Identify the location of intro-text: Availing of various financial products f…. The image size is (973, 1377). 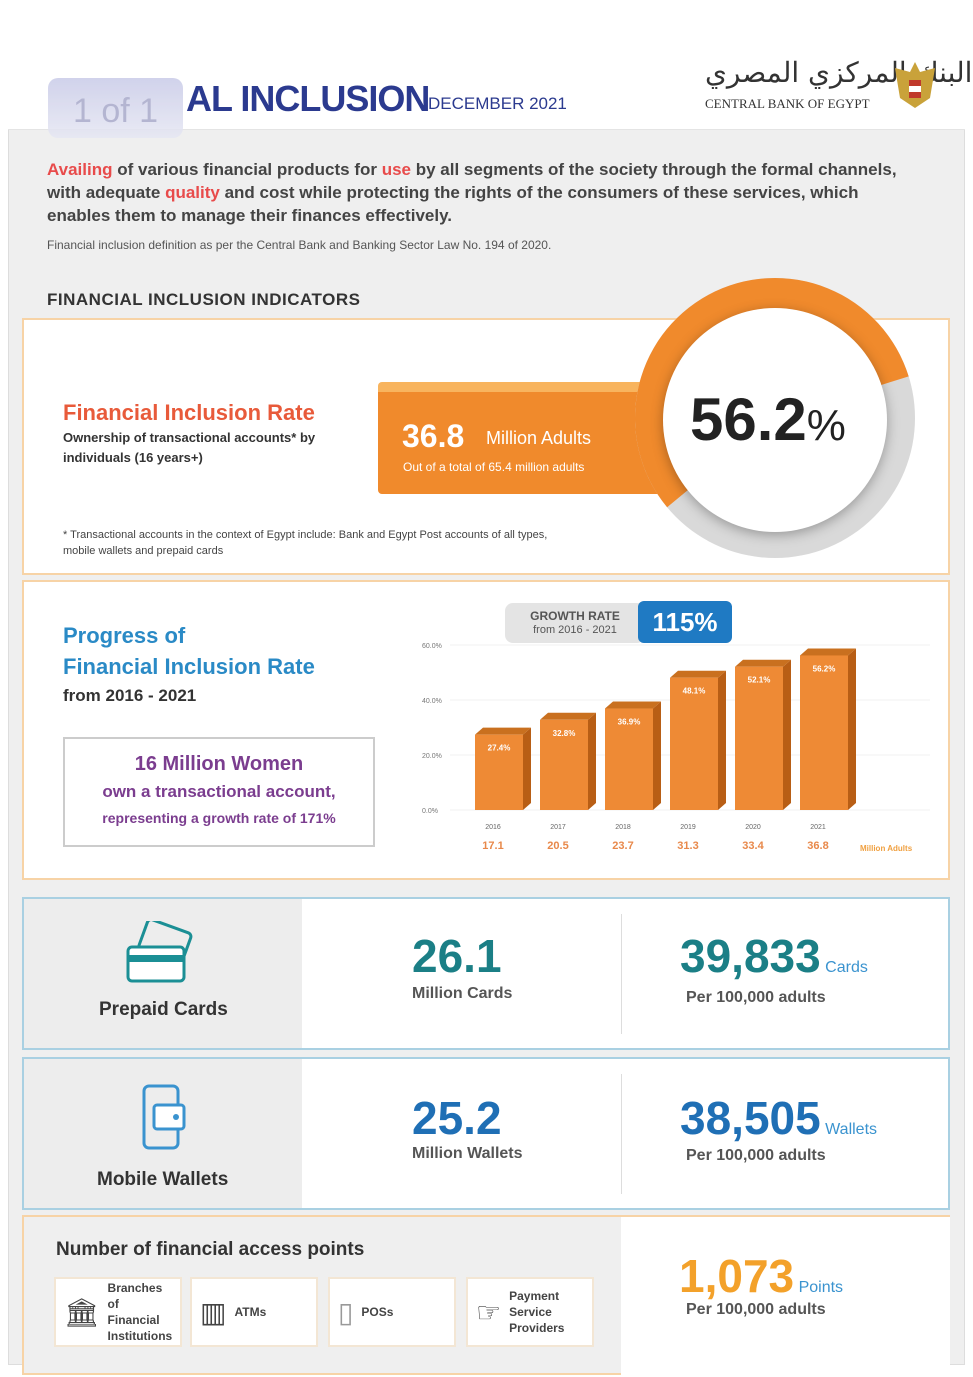
(472, 192).